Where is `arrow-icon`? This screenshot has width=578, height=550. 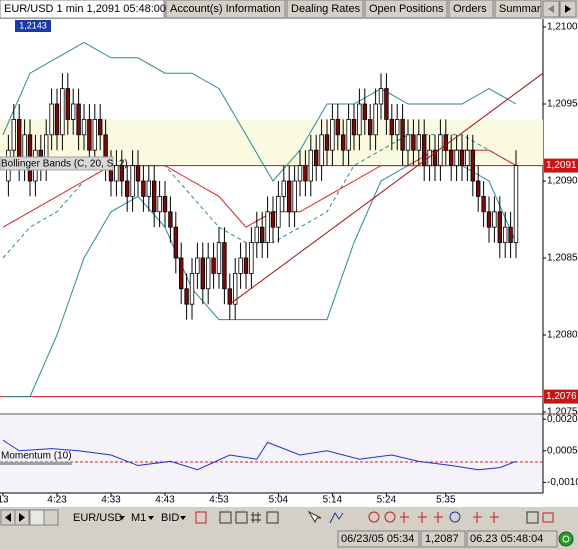
arrow-icon is located at coordinates (22, 517).